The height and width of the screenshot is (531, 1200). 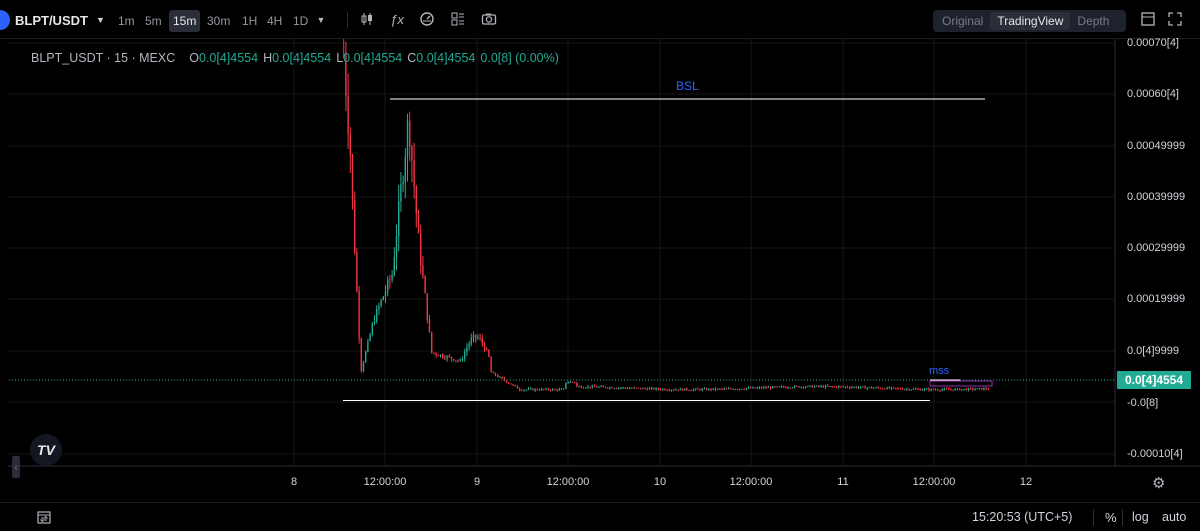 What do you see at coordinates (1022, 517) in the screenshot?
I see `clock-timezone: 15:20:53 (UTC+5)` at bounding box center [1022, 517].